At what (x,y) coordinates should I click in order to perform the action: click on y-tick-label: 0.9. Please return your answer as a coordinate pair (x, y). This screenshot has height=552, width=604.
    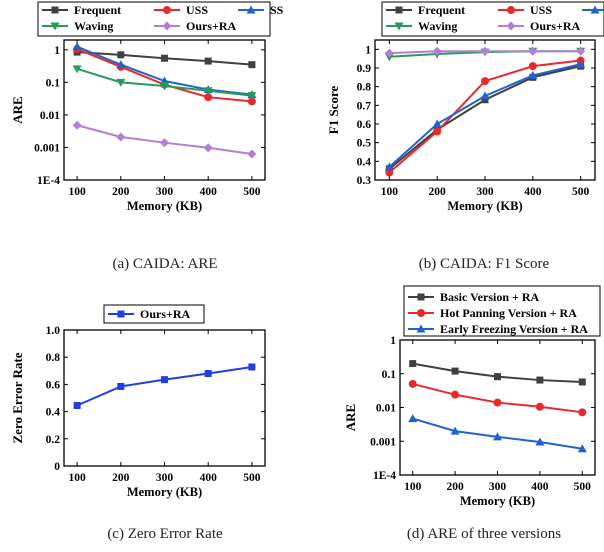
    Looking at the image, I should click on (364, 69).